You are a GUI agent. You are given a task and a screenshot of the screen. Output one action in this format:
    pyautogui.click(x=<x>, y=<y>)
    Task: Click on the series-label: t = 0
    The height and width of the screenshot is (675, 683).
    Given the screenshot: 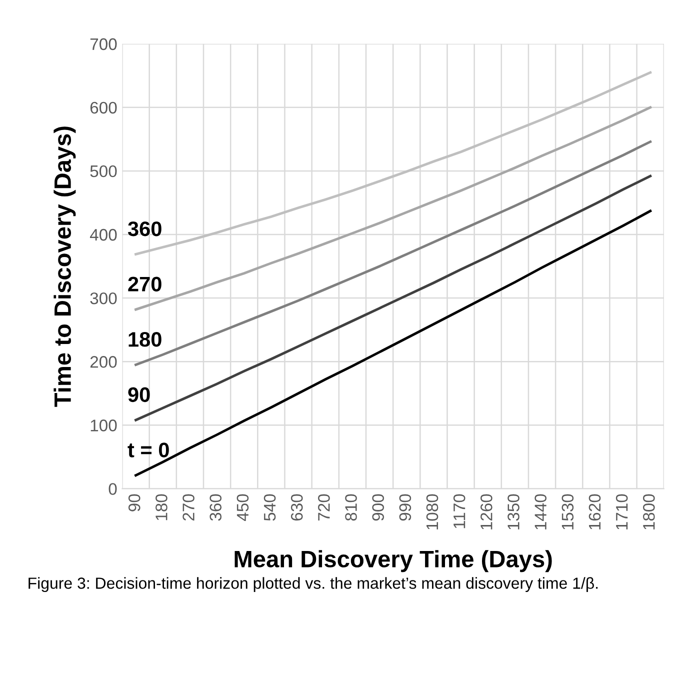 What is the action you would take?
    pyautogui.click(x=148, y=450)
    